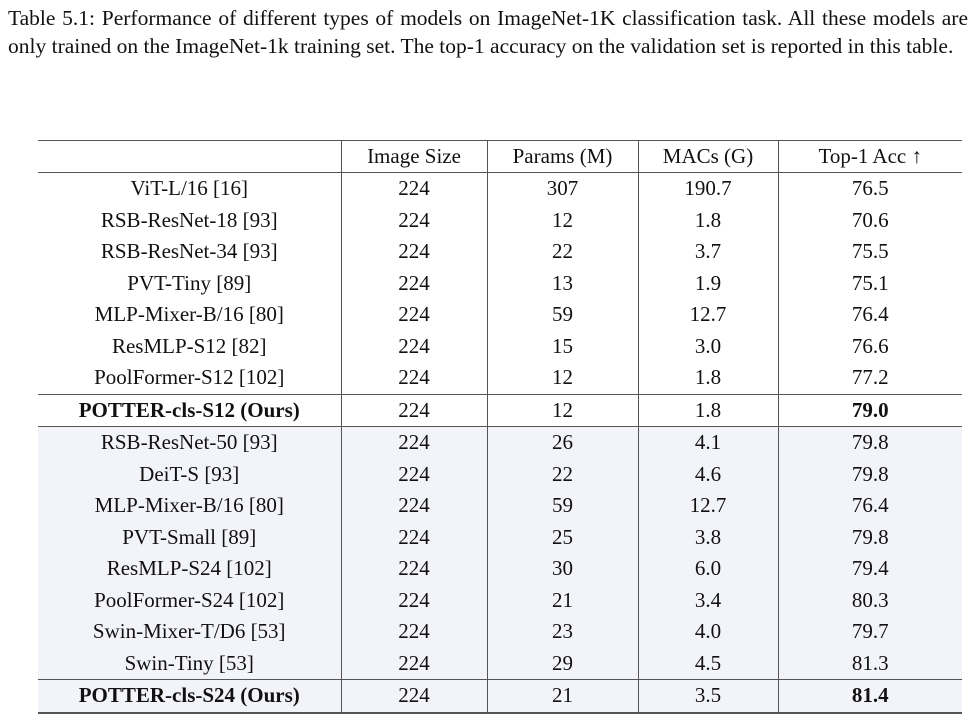 The image size is (976, 724). Describe the element at coordinates (190, 537) in the screenshot. I see `model-name-cell: PVT-Small [89]` at that location.